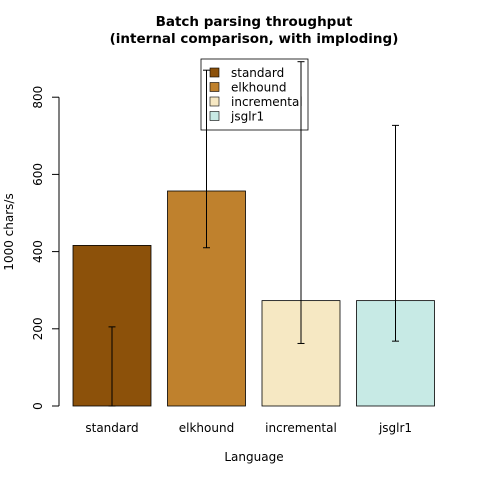  What do you see at coordinates (38, 406) in the screenshot?
I see `y-tick-label: 0` at bounding box center [38, 406].